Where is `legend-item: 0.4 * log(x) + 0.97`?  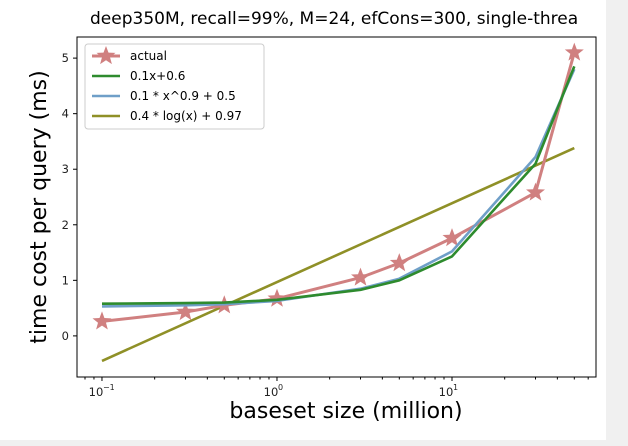 legend-item: 0.4 * log(x) + 0.97 is located at coordinates (167, 116).